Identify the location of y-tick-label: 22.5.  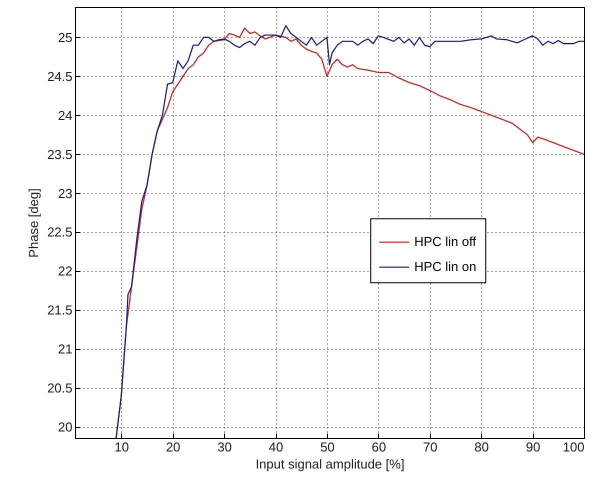
(59, 232).